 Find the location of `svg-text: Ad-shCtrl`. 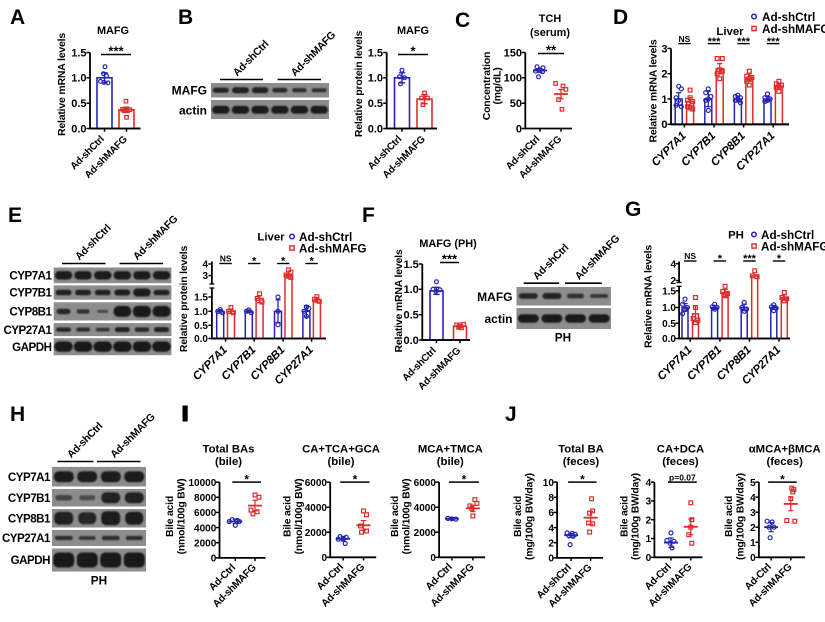

svg-text: Ad-shCtrl is located at coordinates (787, 235).